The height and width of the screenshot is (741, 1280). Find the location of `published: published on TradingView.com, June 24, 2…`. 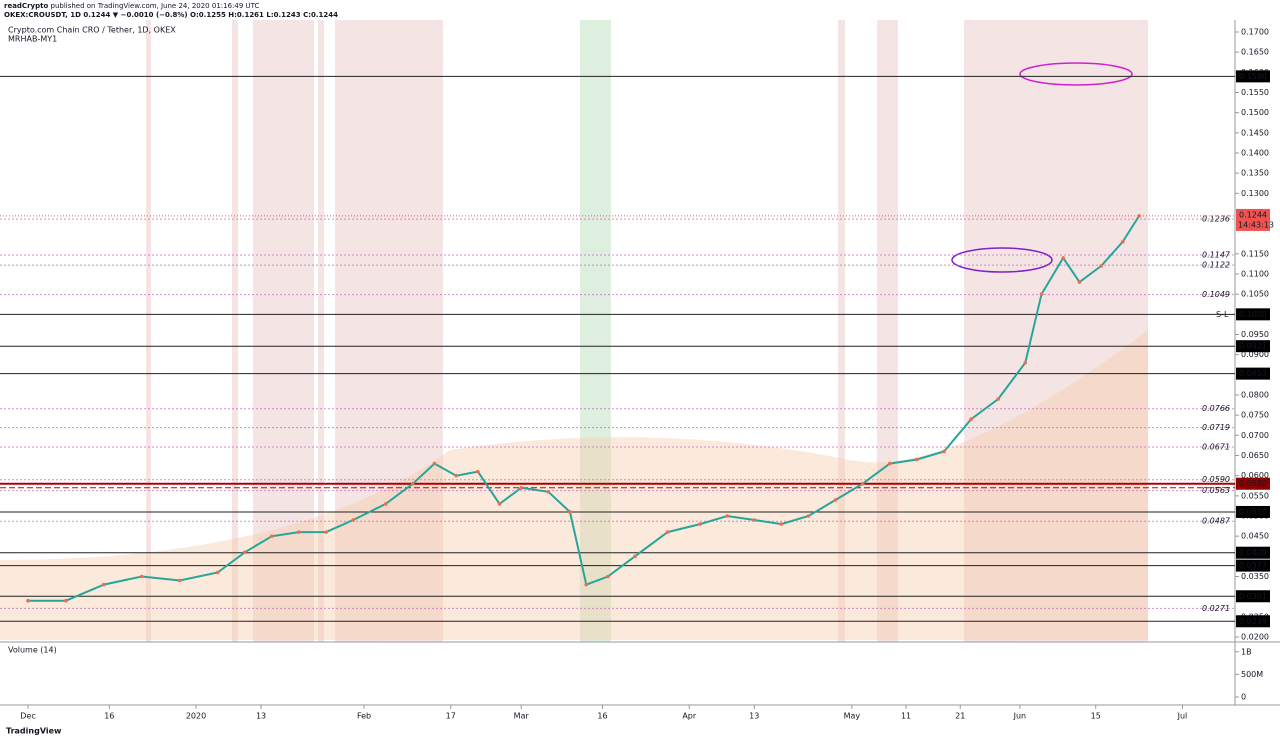

published: published on TradingView.com, June 24, 2… is located at coordinates (155, 6).